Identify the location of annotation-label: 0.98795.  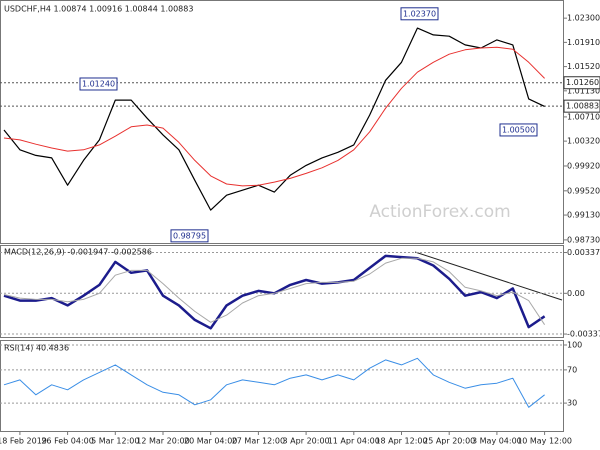
(189, 235).